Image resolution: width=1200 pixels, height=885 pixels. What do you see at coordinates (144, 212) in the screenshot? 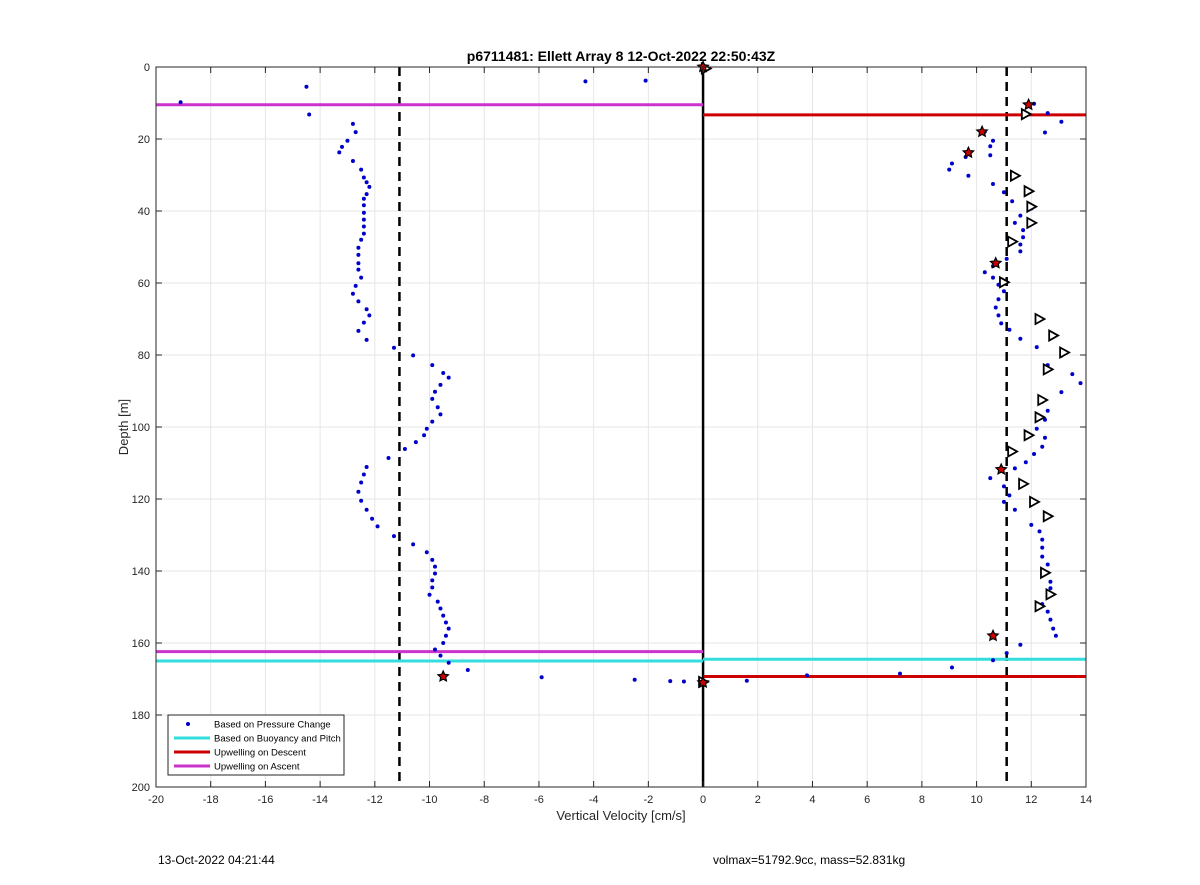
I see `y-tick-label: 40` at bounding box center [144, 212].